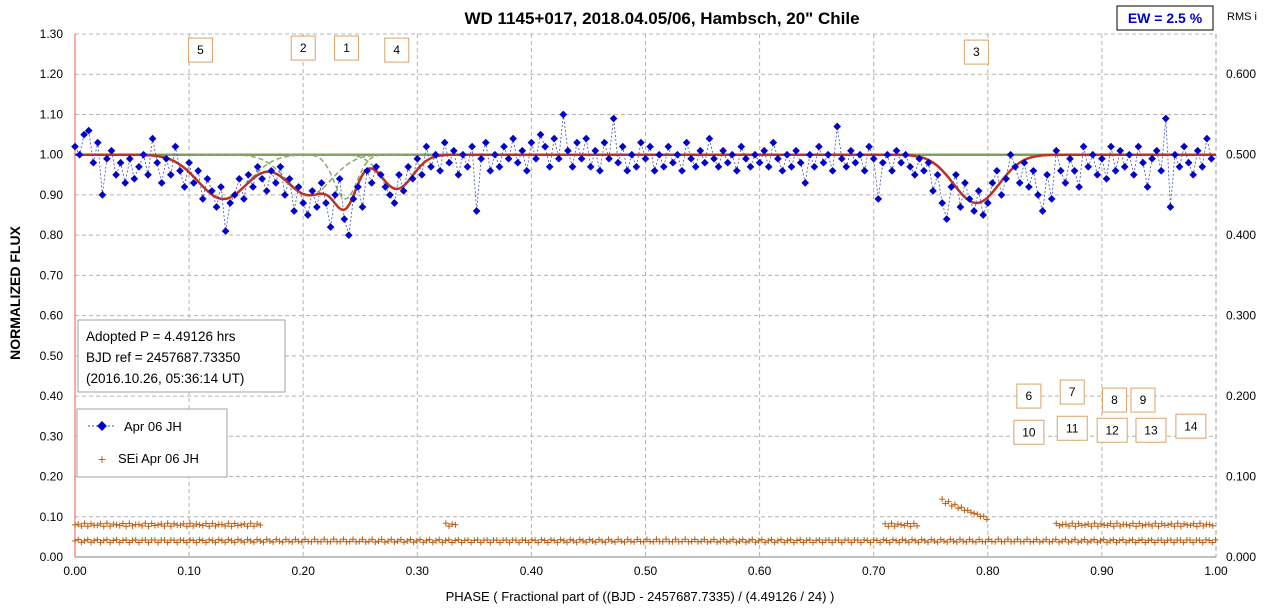  Describe the element at coordinates (52, 275) in the screenshot. I see `y-tick-label: 0.70` at that location.